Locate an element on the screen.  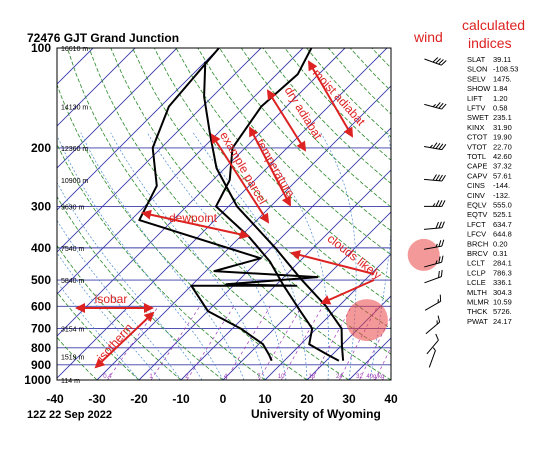
height-label: 5840 m is located at coordinates (73, 281).